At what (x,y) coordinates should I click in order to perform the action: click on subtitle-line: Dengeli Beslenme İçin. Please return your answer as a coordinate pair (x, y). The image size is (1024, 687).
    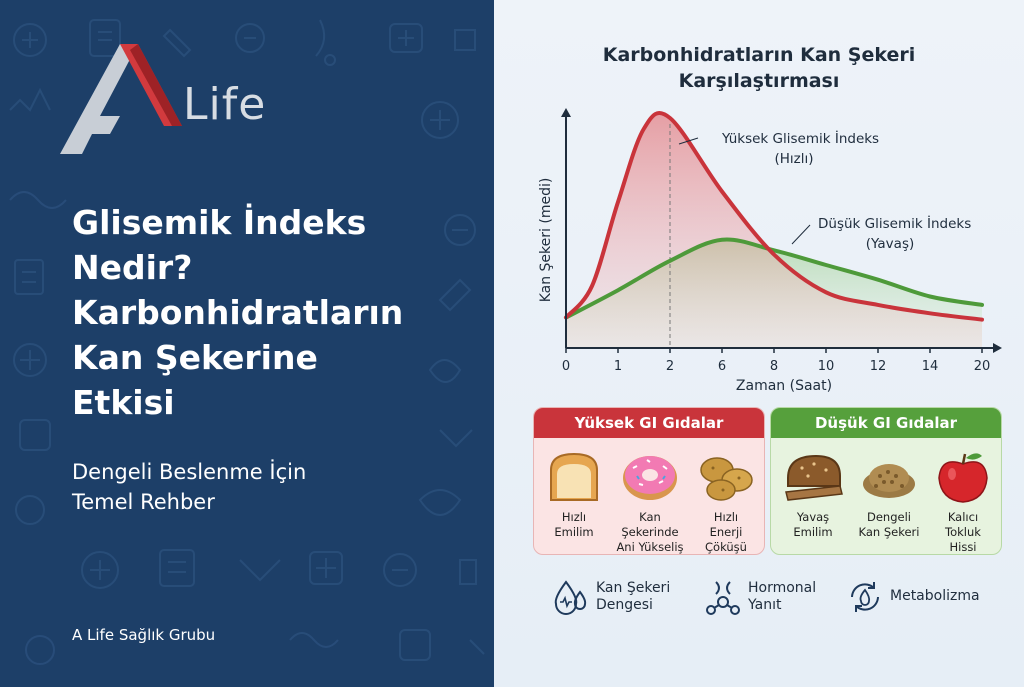
    Looking at the image, I should click on (189, 472).